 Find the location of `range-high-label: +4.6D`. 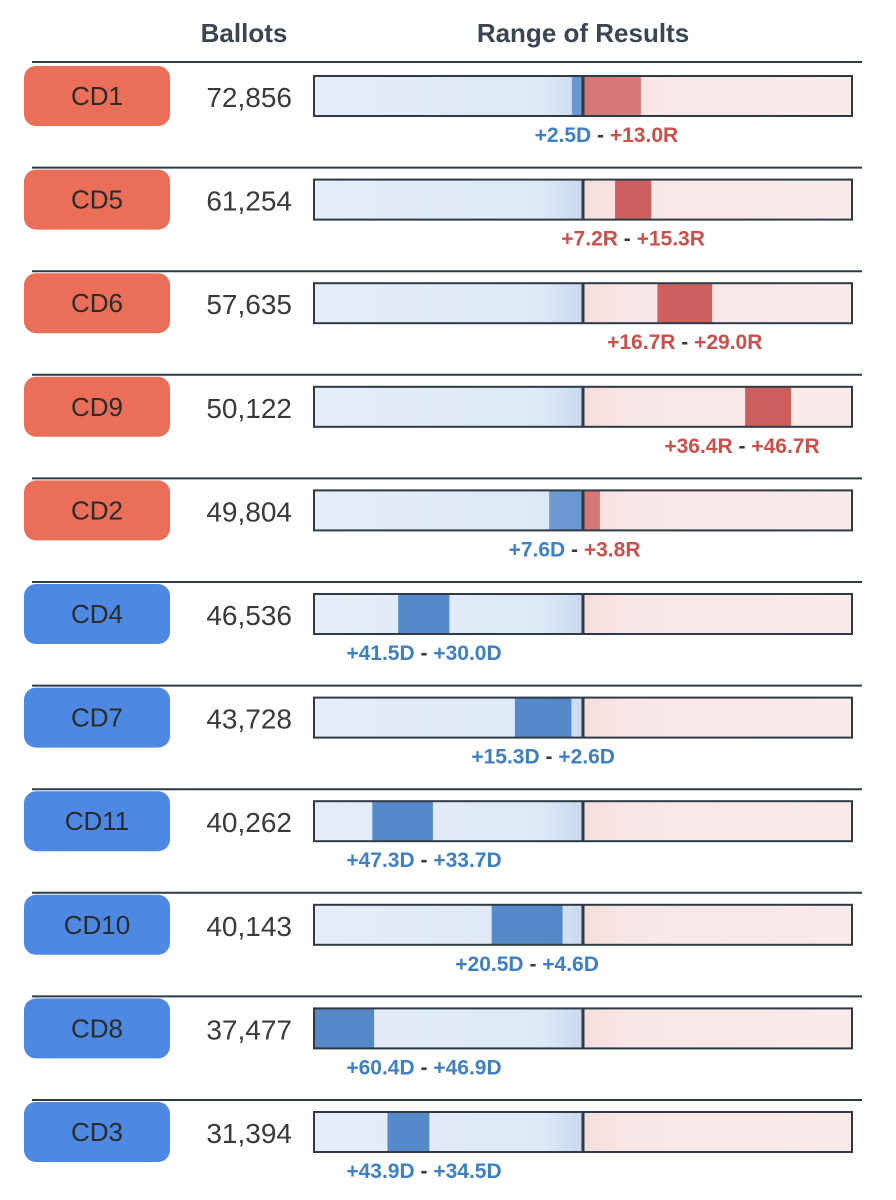

range-high-label: +4.6D is located at coordinates (570, 964).